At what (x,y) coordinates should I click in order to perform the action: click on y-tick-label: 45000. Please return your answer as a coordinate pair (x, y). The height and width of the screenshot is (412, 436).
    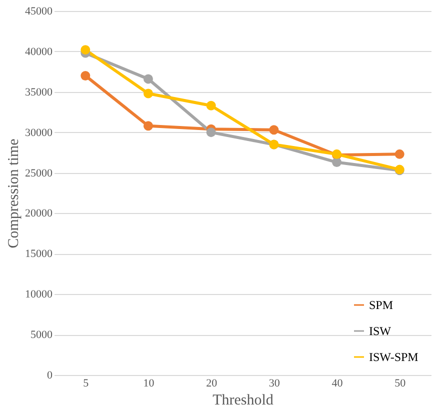
    Looking at the image, I should click on (39, 12).